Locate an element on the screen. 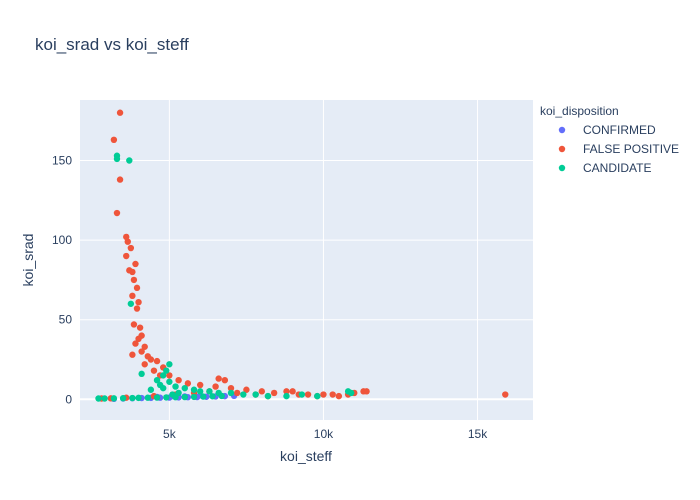  y-tick-label: 50 is located at coordinates (66, 320).